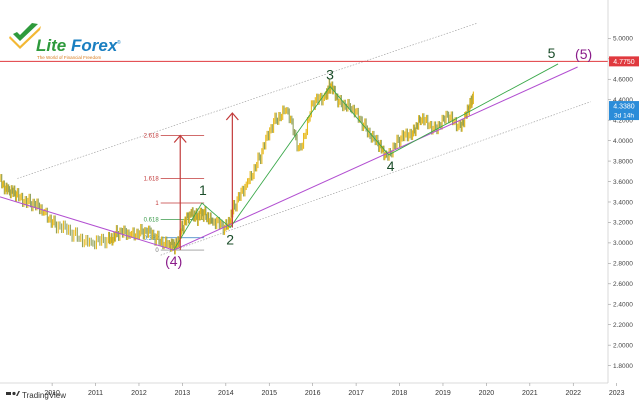 This screenshot has width=640, height=409. Describe the element at coordinates (95, 45) in the screenshot. I see `logo-name-part2: Forex` at that location.